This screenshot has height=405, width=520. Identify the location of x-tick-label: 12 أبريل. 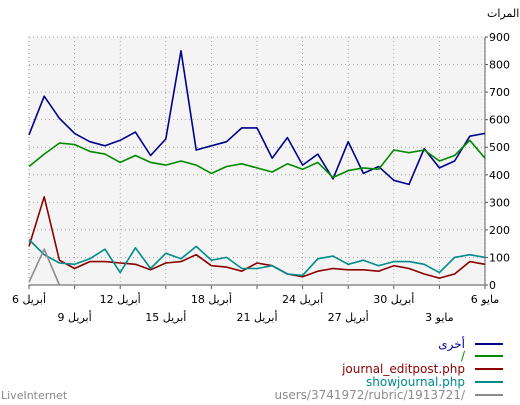
(120, 299).